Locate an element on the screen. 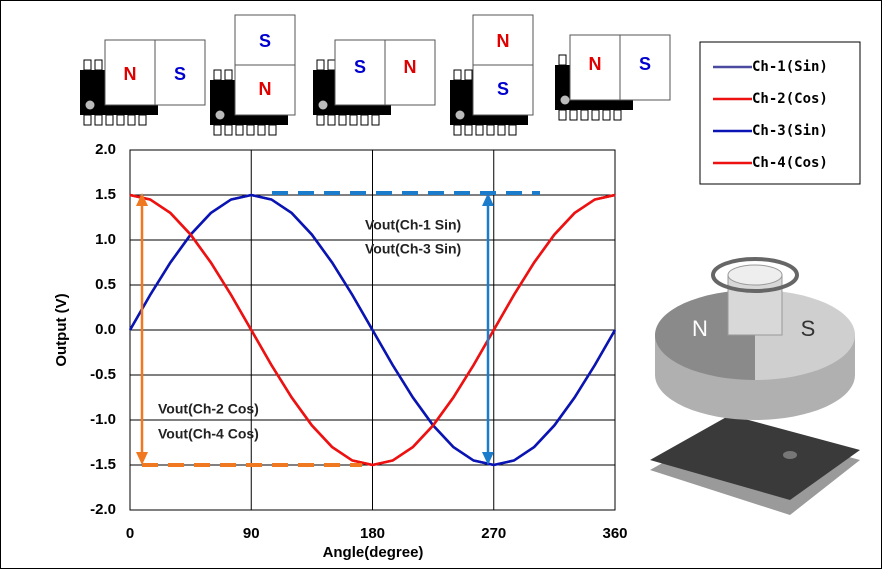  legend-label: Ch-1(Sin) is located at coordinates (790, 67).